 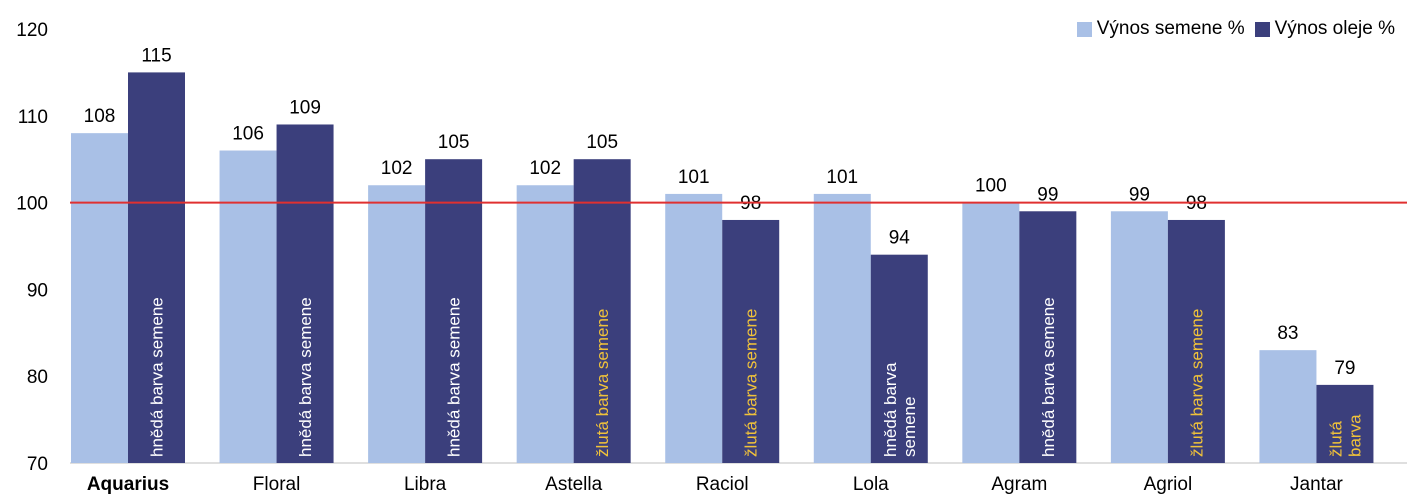 What do you see at coordinates (305, 107) in the screenshot?
I see `data-label: 109` at bounding box center [305, 107].